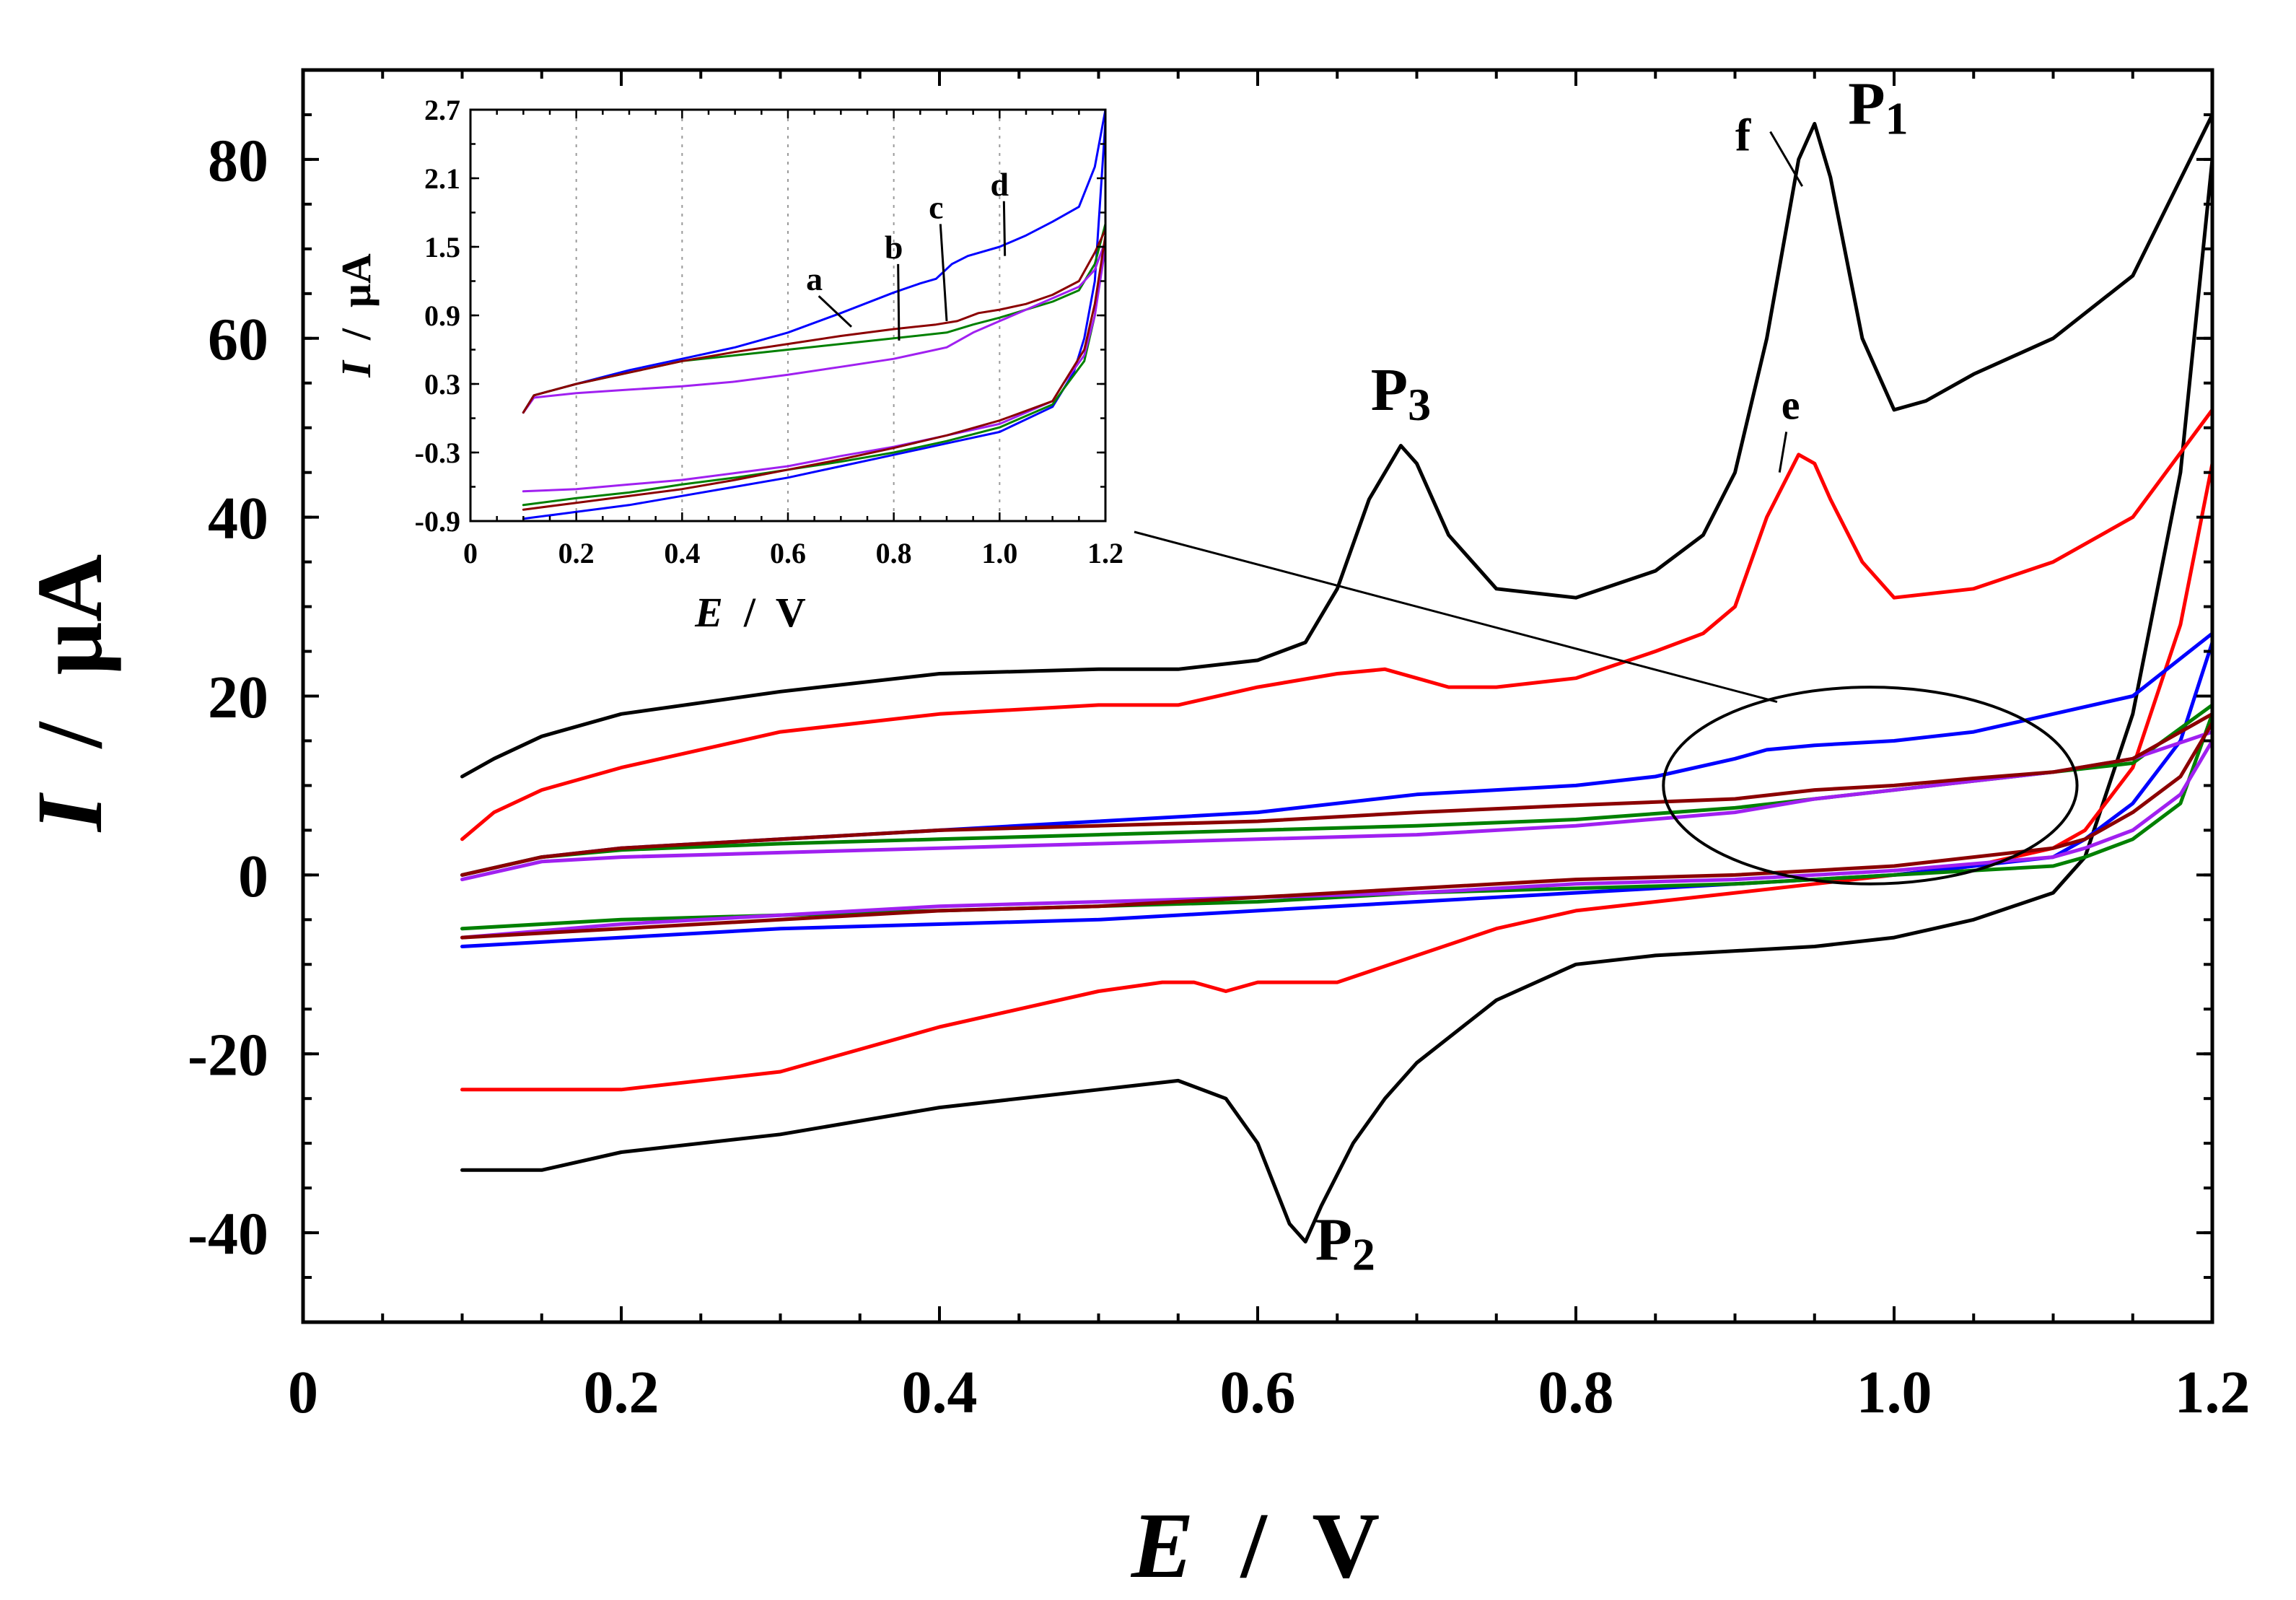 The width and height of the screenshot is (2296, 1600). Describe the element at coordinates (835, 312) in the screenshot. I see `inset-leader-a` at that location.